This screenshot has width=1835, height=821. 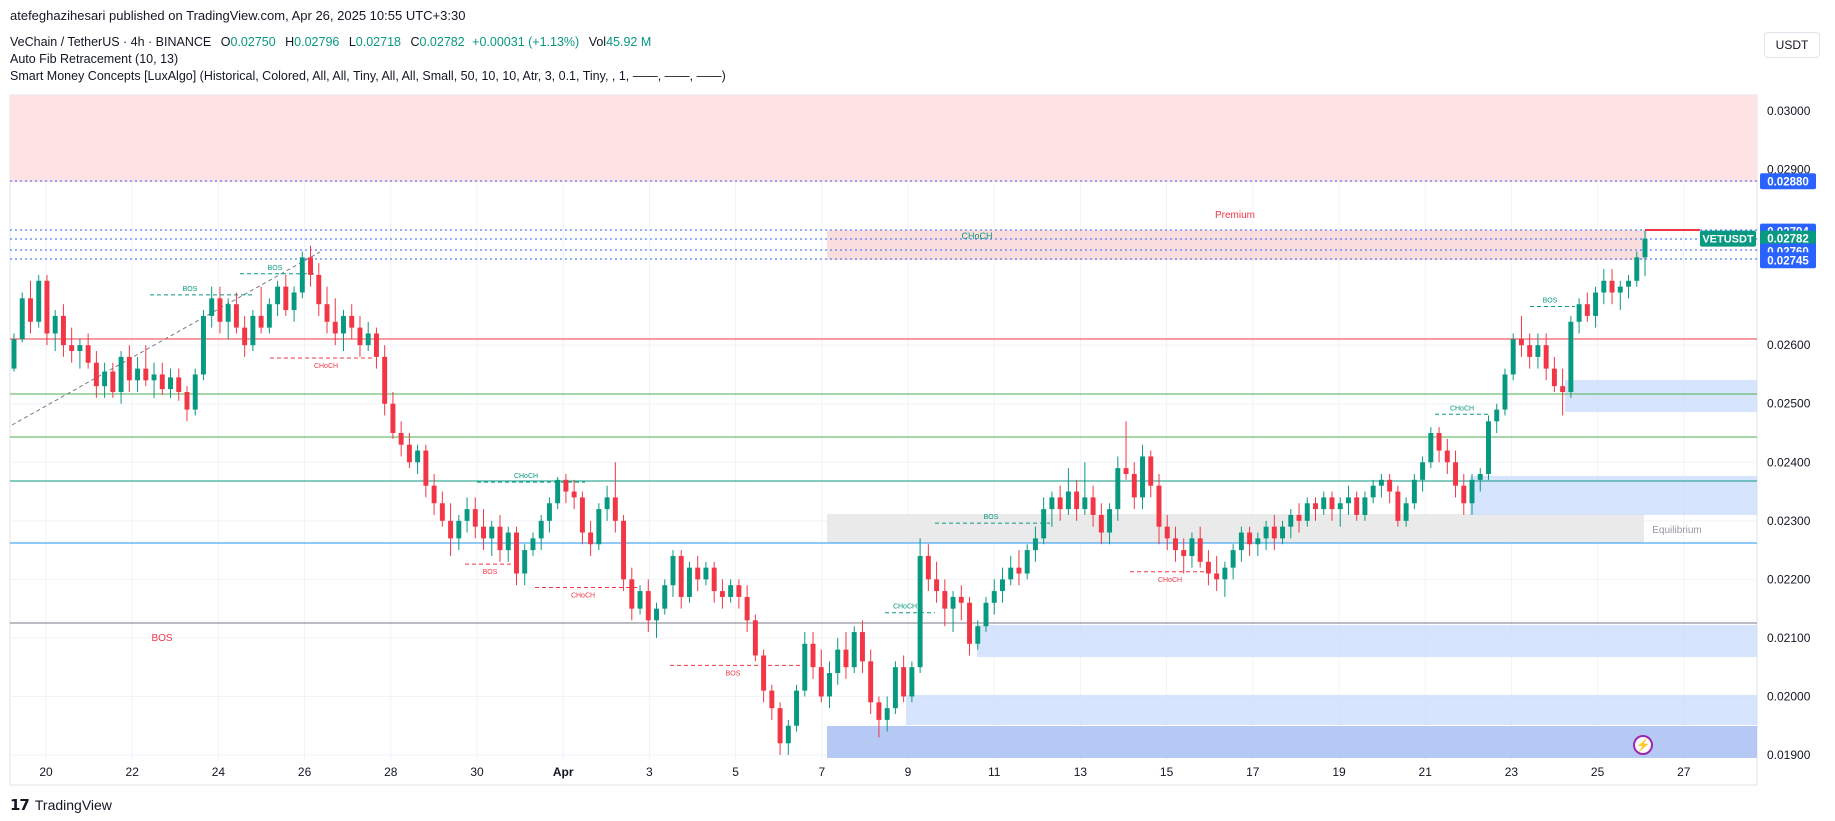 I want to click on x-tick-label: 28, so click(x=391, y=772).